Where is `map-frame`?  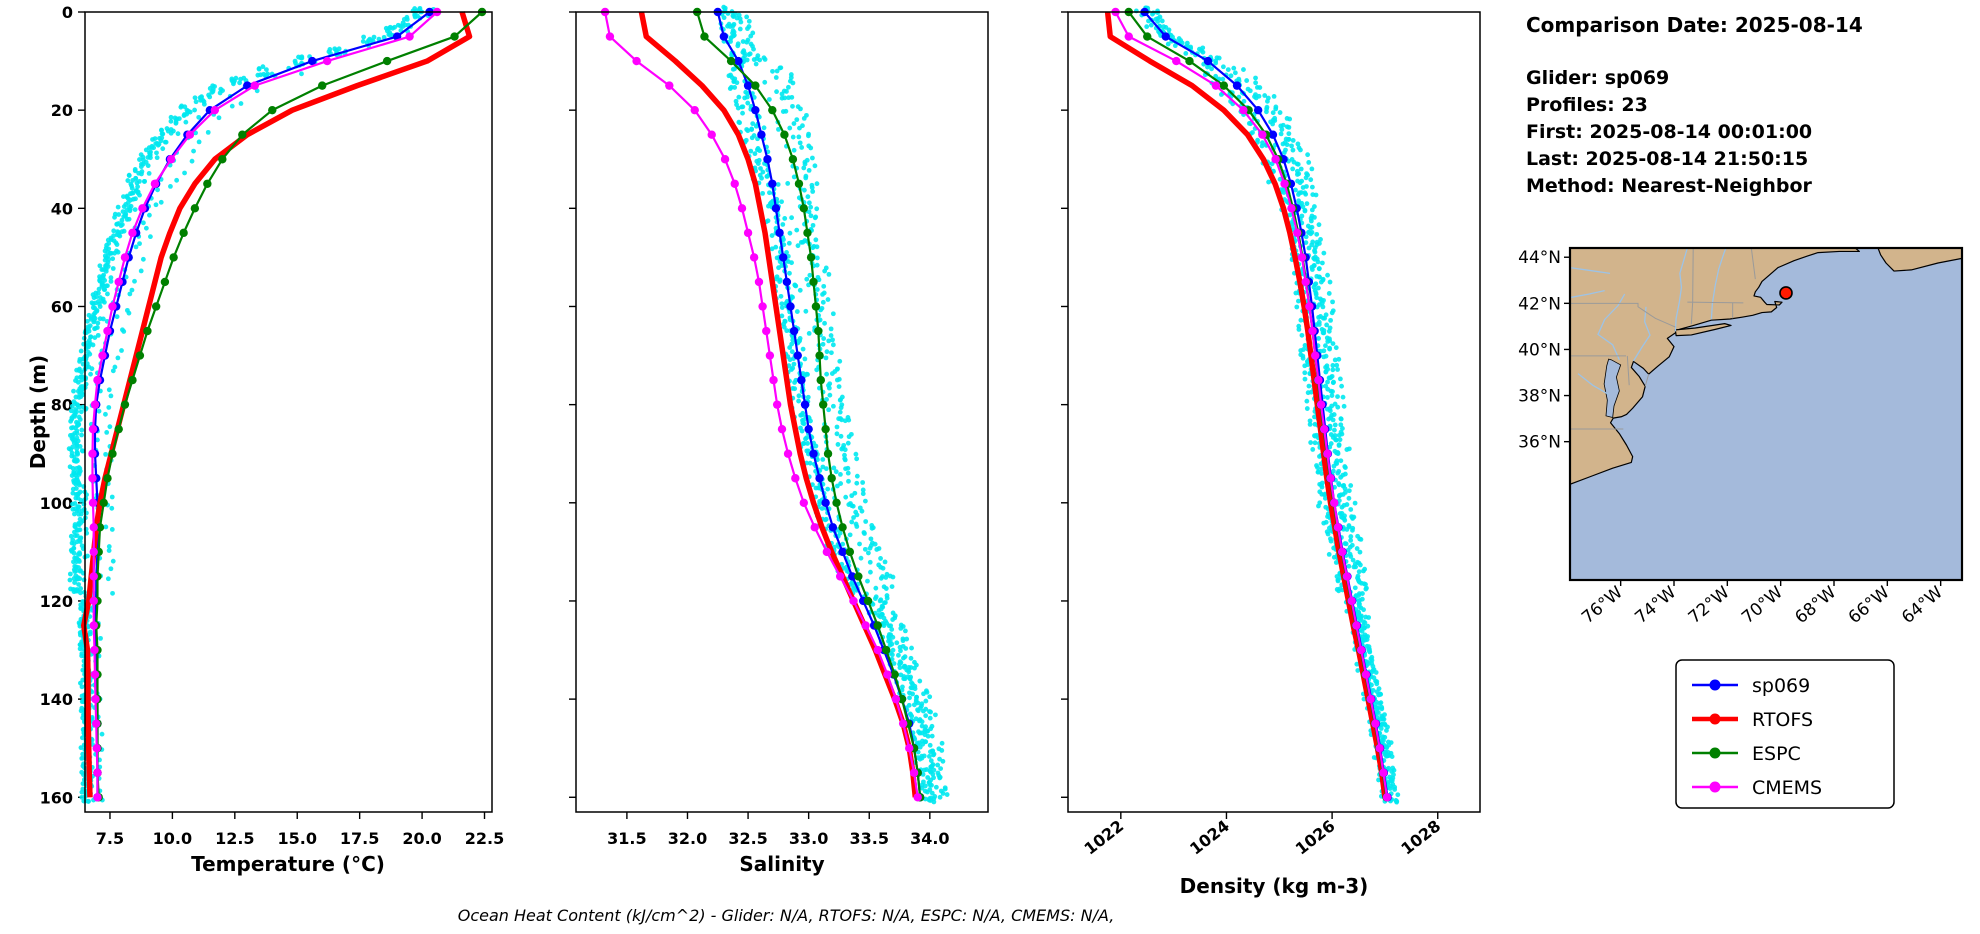 map-frame is located at coordinates (1766, 414).